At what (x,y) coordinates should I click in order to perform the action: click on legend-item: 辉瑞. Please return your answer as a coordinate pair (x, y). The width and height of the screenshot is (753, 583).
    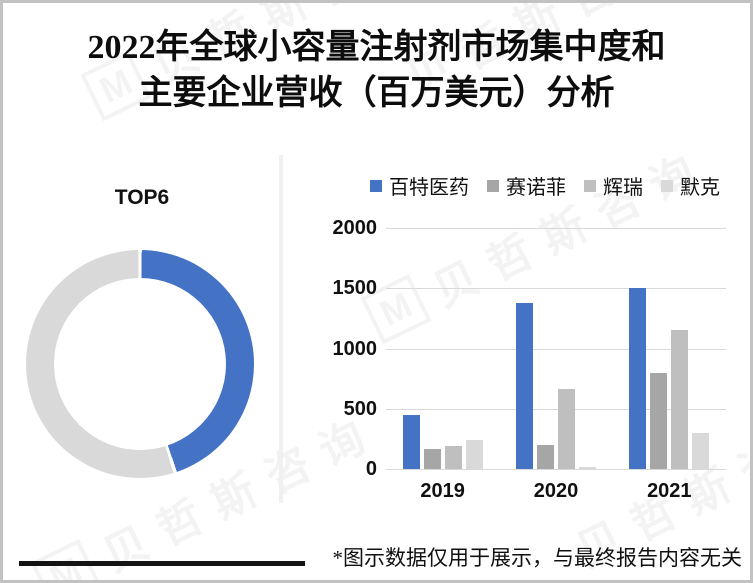
    Looking at the image, I should click on (613, 185).